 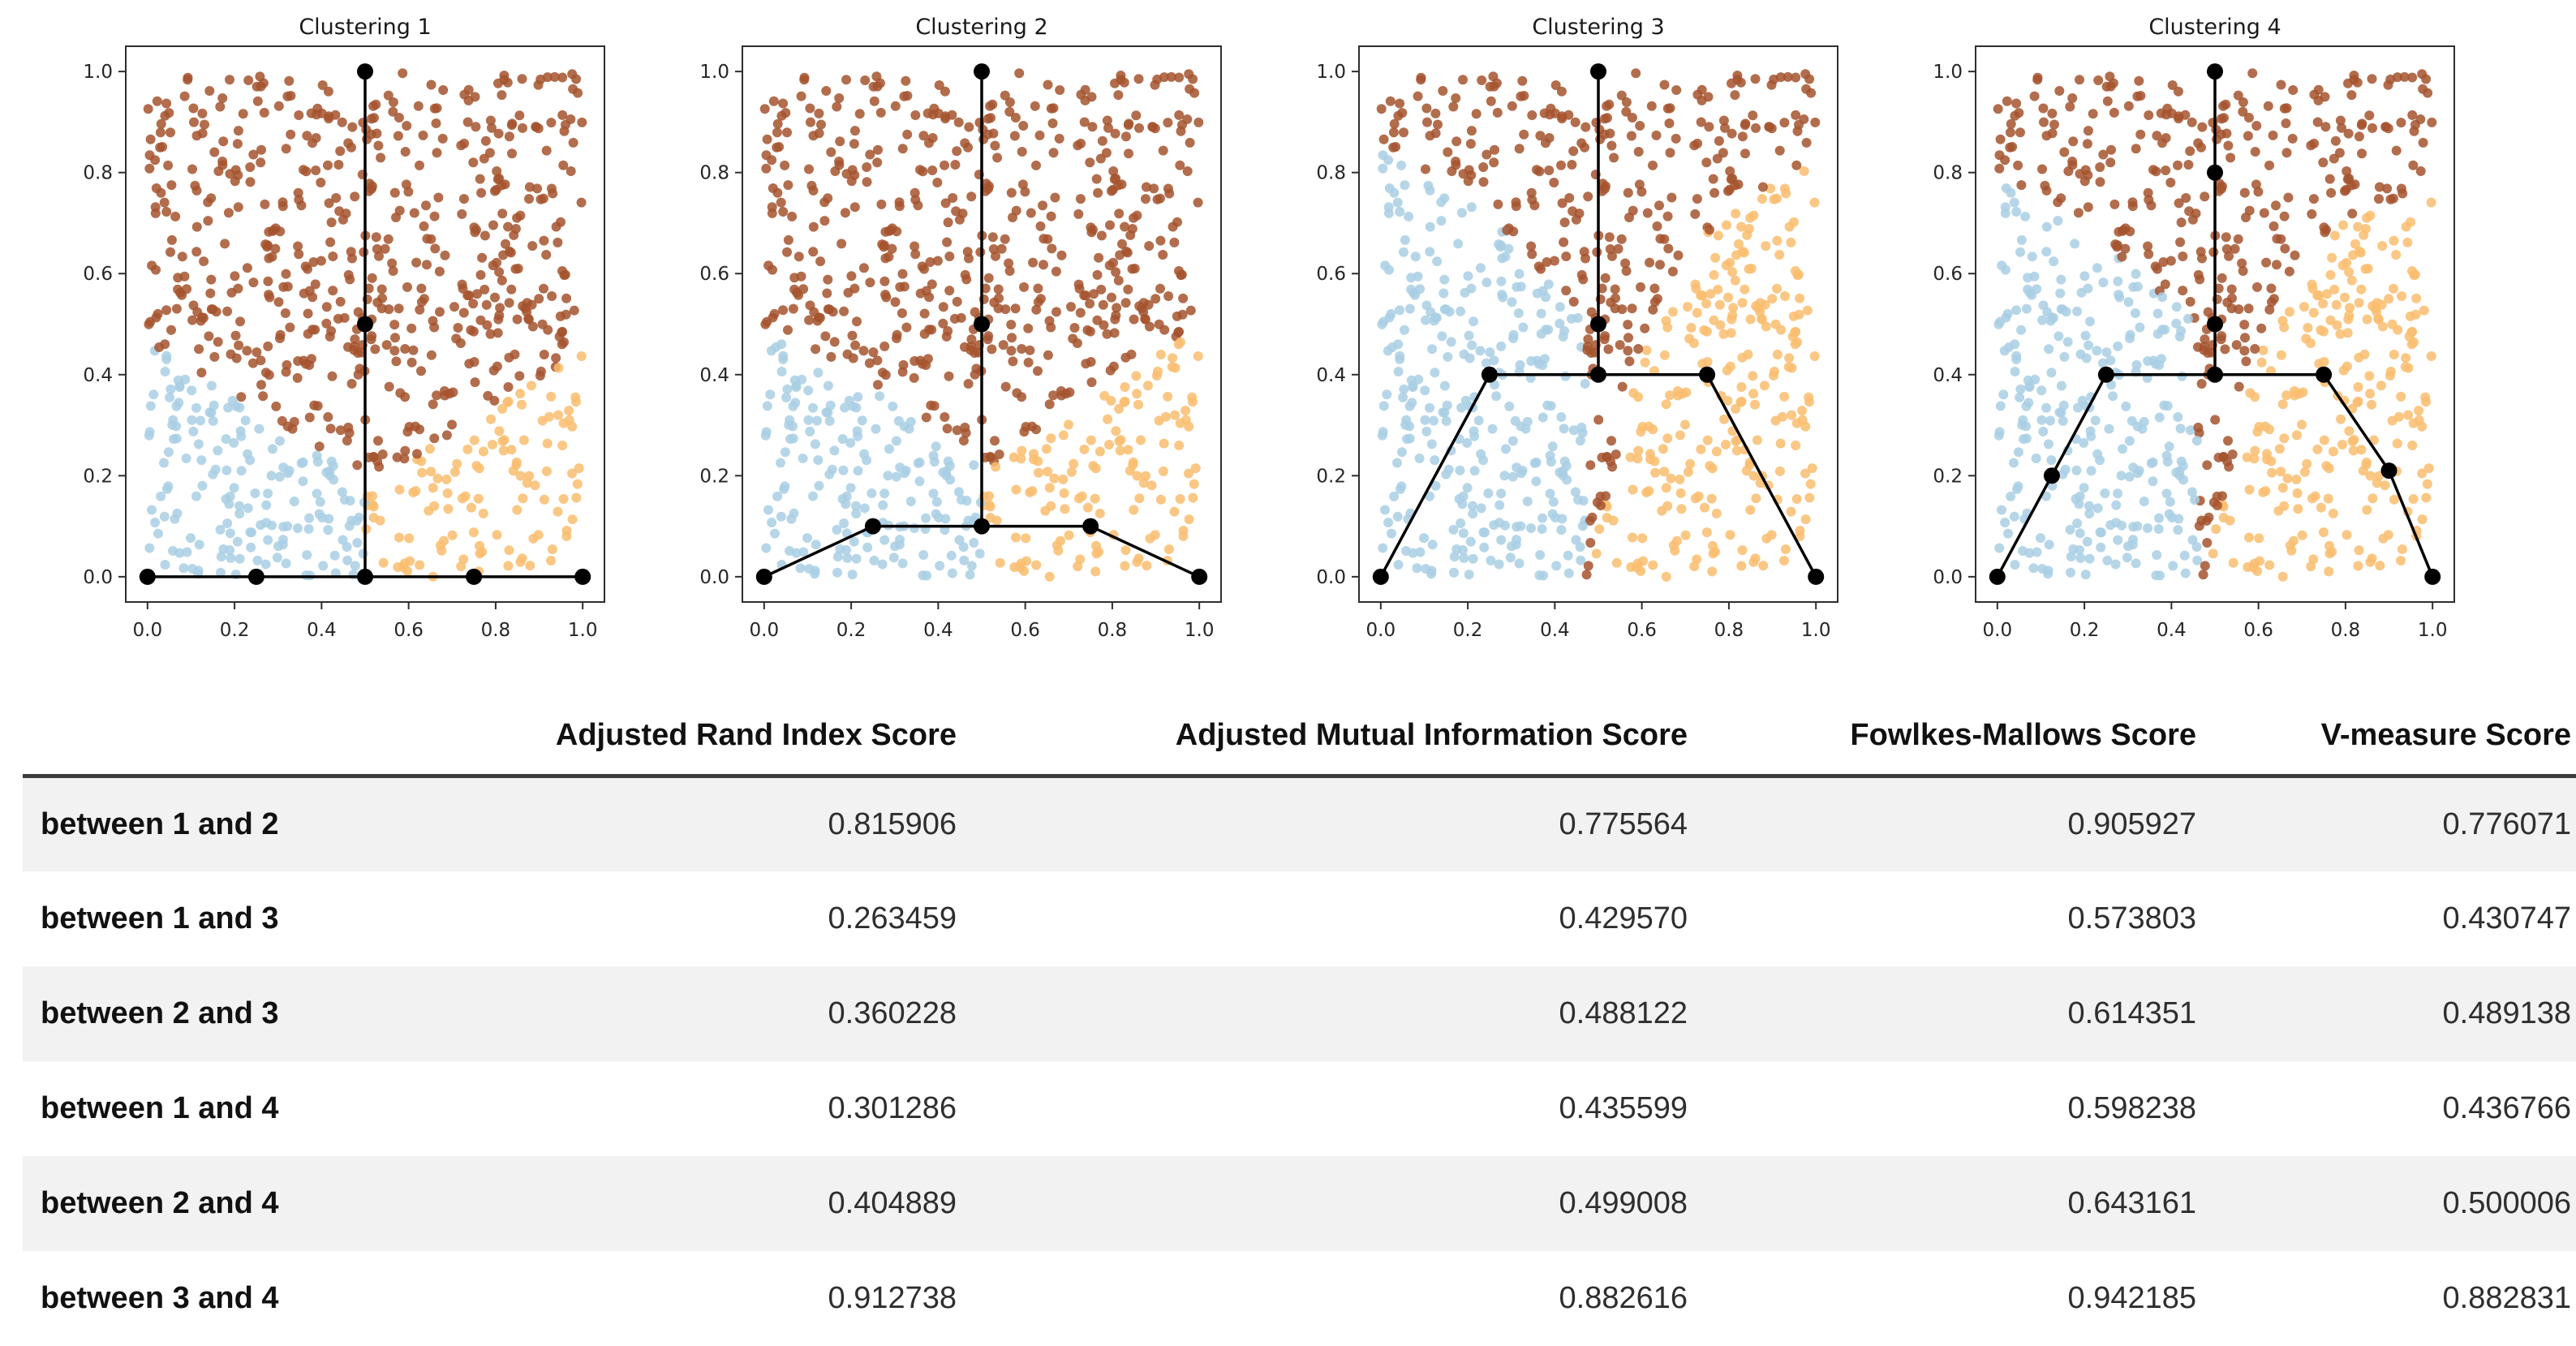 I want to click on plot-title: Clustering 4, so click(x=2214, y=28).